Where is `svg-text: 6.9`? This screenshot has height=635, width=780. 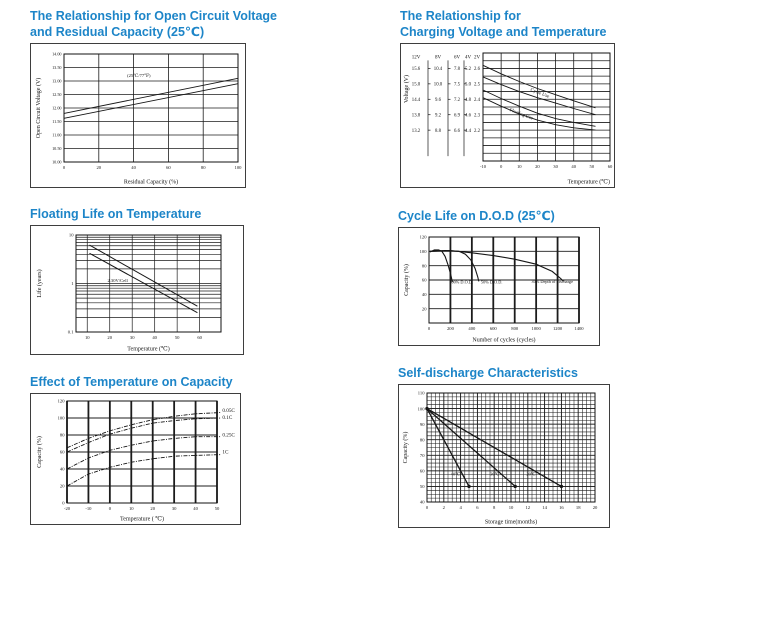
svg-text: 6.9 is located at coordinates (457, 116).